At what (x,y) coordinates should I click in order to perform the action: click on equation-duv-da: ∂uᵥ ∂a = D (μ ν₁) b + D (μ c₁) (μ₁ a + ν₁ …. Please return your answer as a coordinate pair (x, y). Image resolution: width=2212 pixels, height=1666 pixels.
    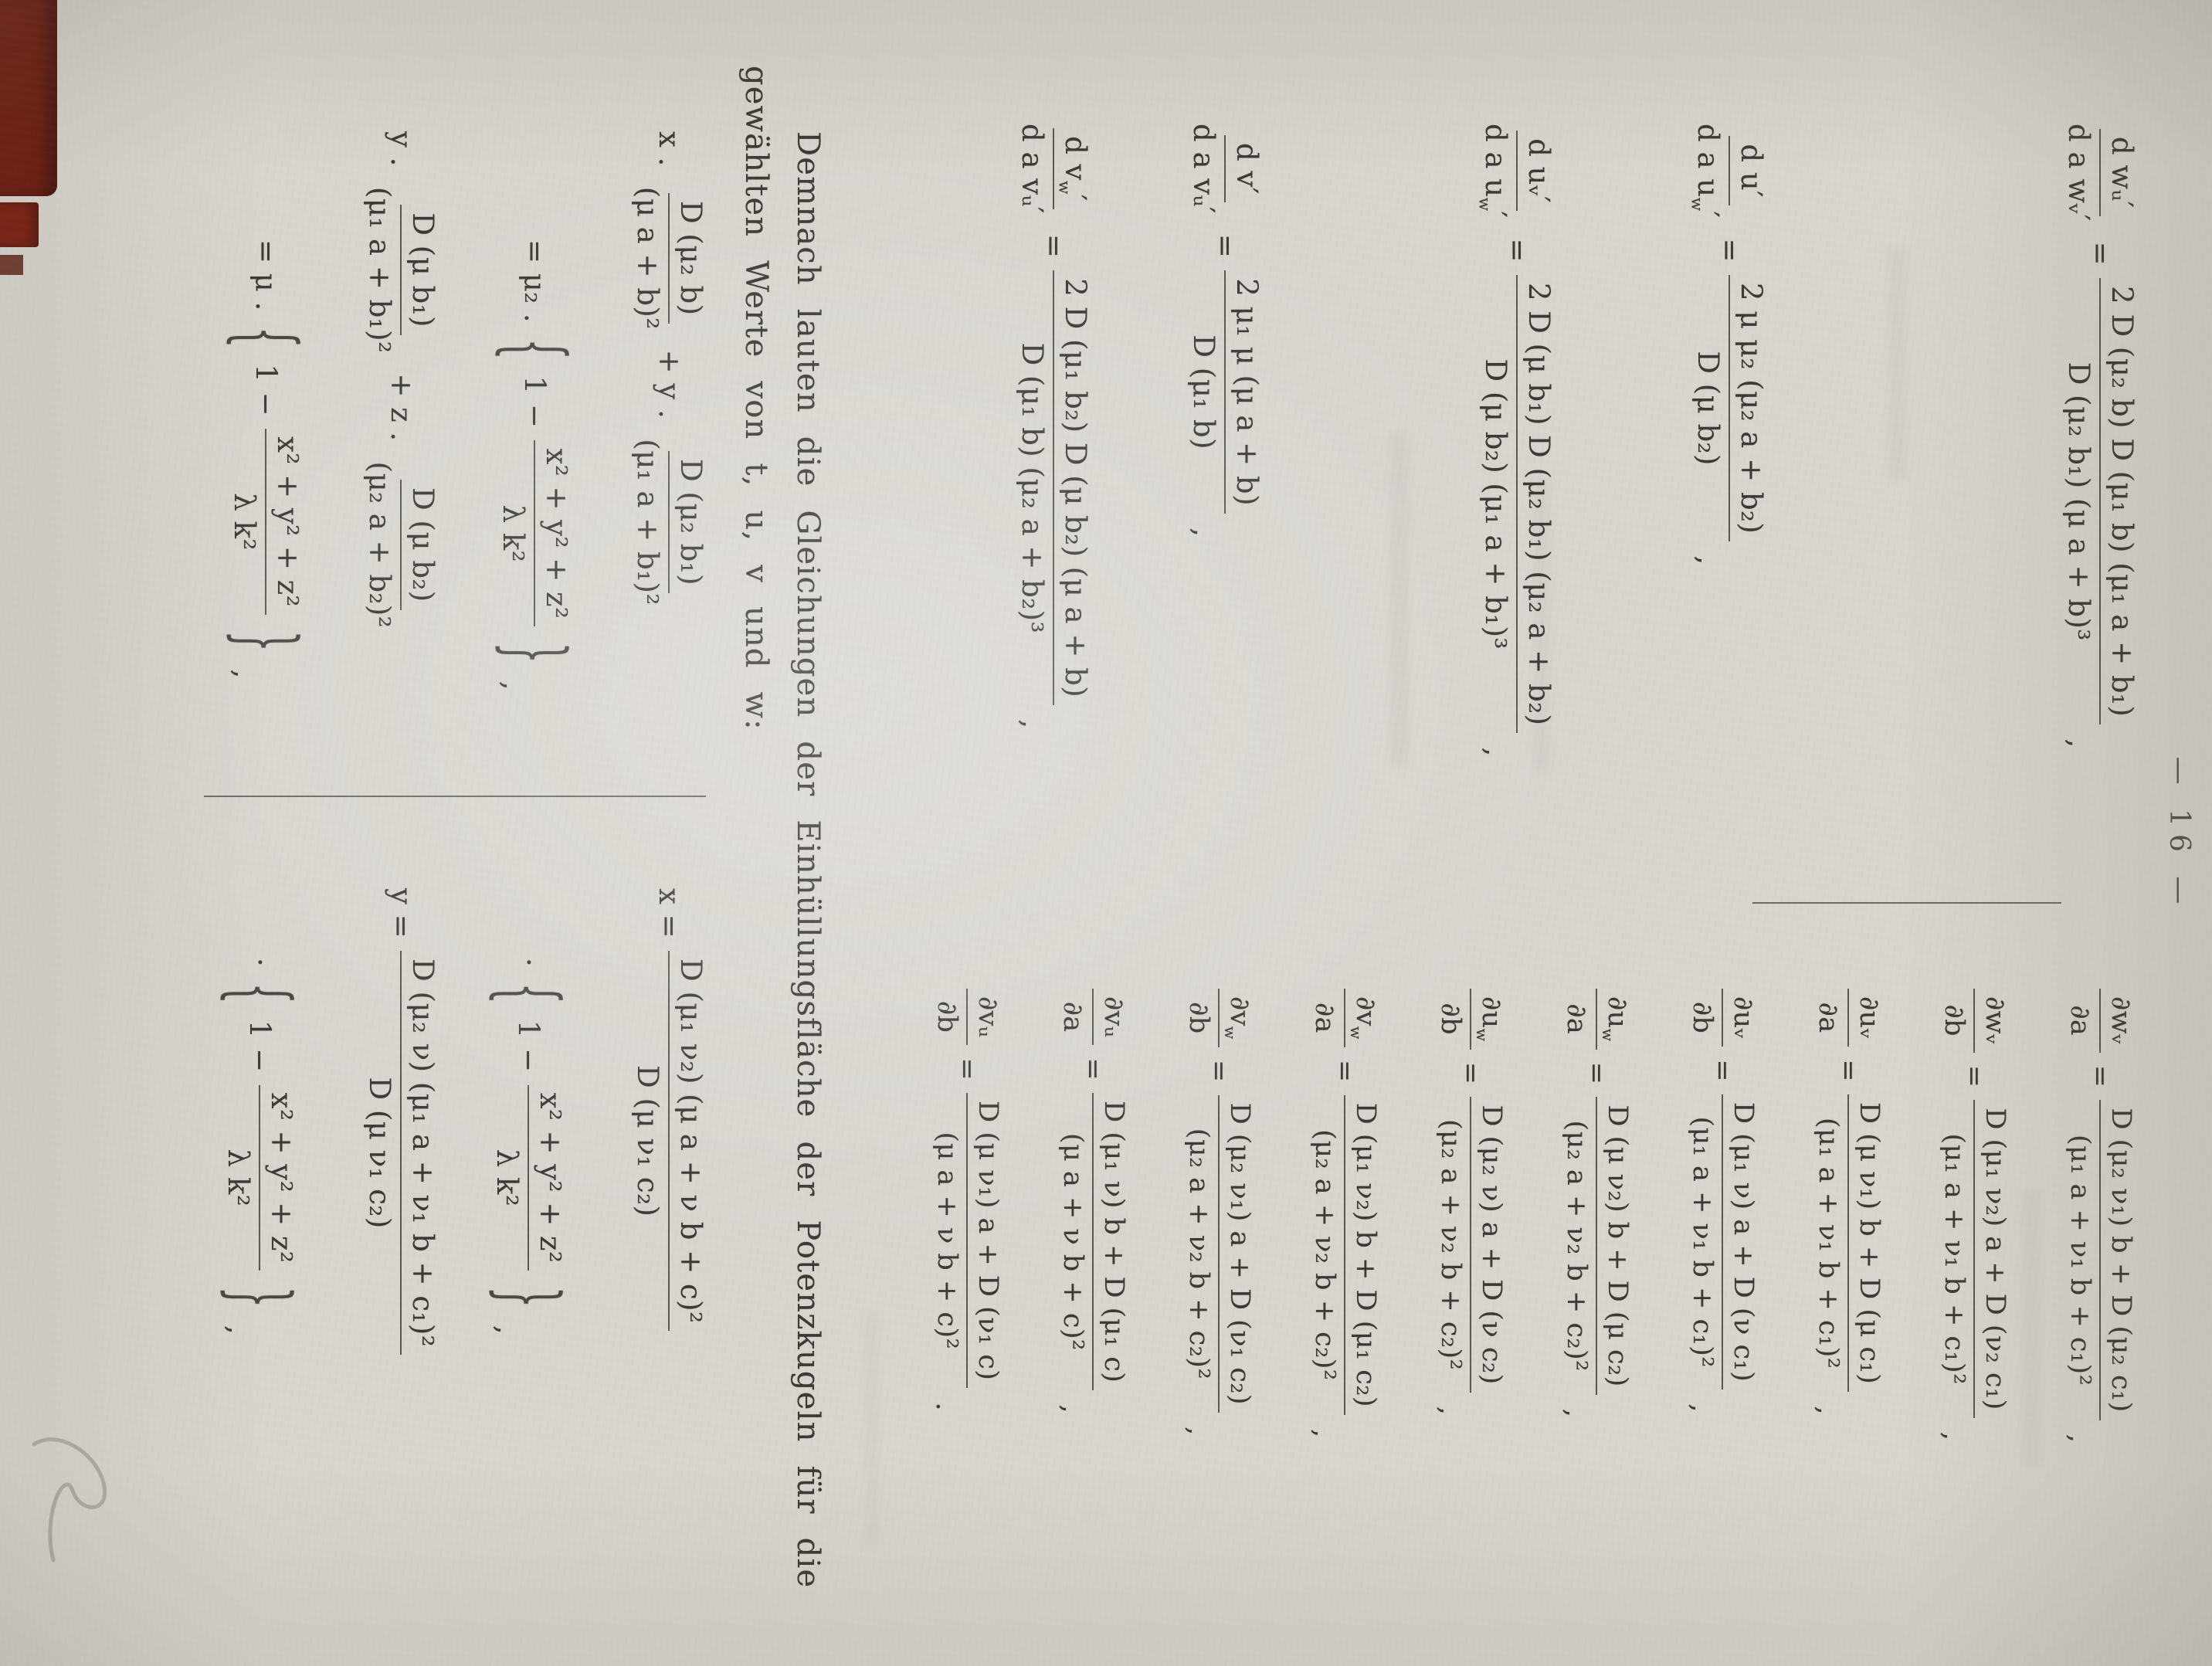
    Looking at the image, I should click on (1848, 1202).